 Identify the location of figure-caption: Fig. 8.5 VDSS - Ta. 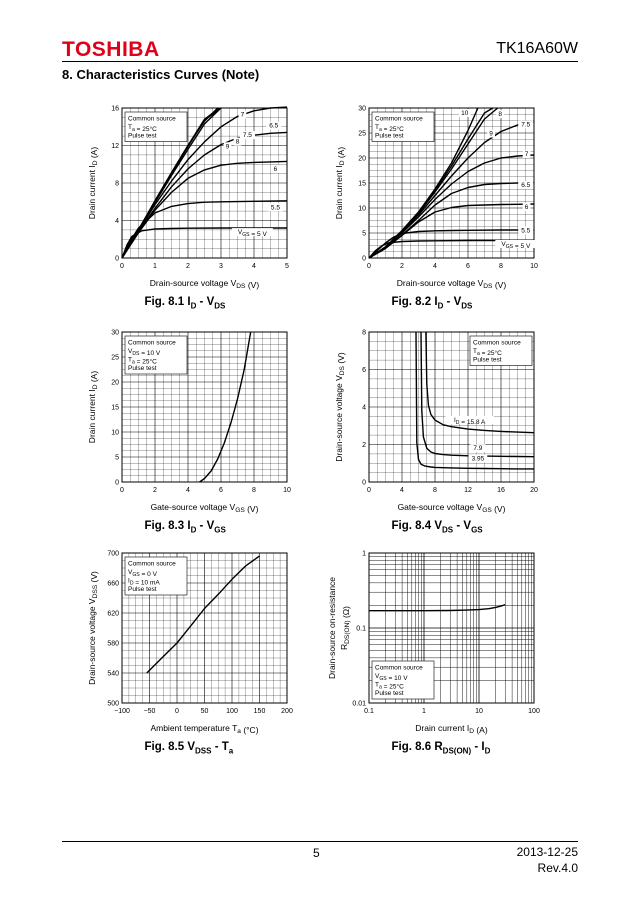
(189, 748).